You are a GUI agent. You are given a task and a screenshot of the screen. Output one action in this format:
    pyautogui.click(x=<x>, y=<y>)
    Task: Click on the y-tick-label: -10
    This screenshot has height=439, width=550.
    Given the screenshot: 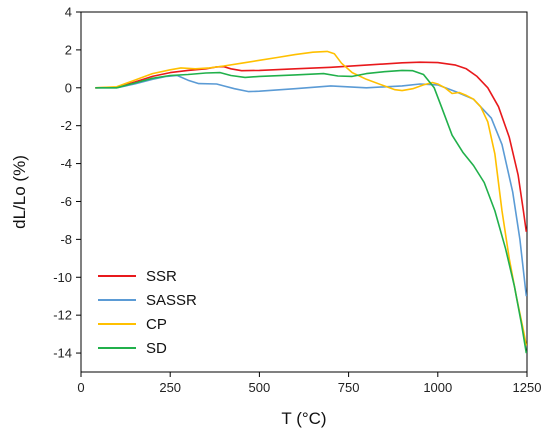 What is the action you would take?
    pyautogui.click(x=62, y=277)
    